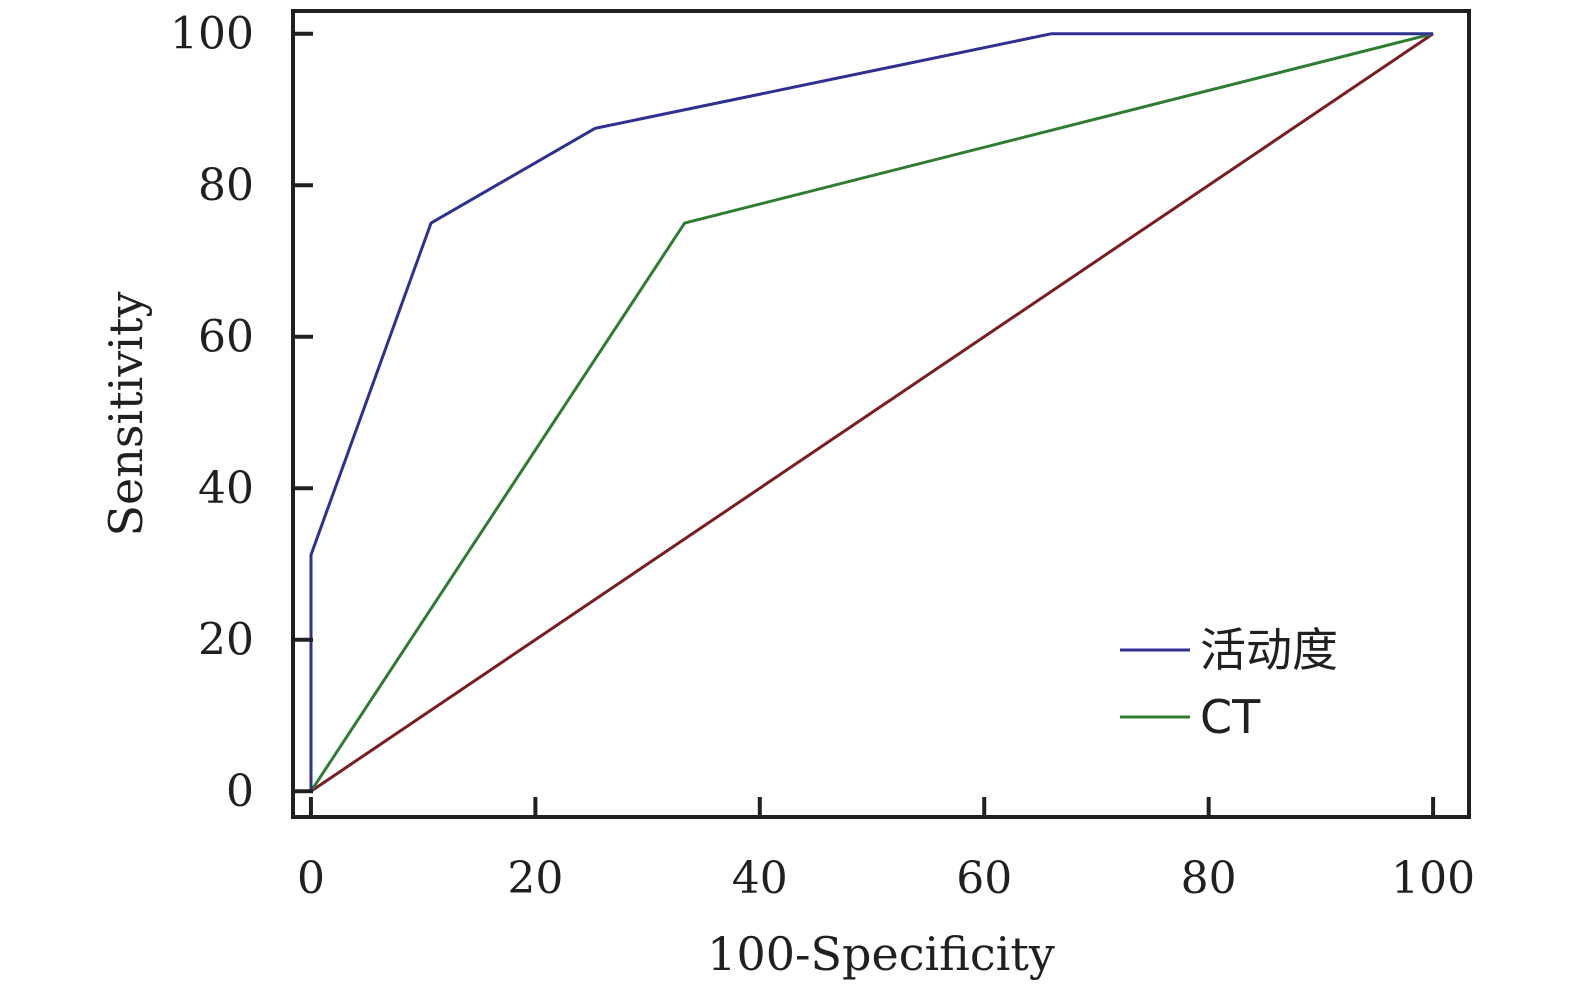 The height and width of the screenshot is (992, 1575). What do you see at coordinates (212, 34) in the screenshot?
I see `y-tick-label: 100` at bounding box center [212, 34].